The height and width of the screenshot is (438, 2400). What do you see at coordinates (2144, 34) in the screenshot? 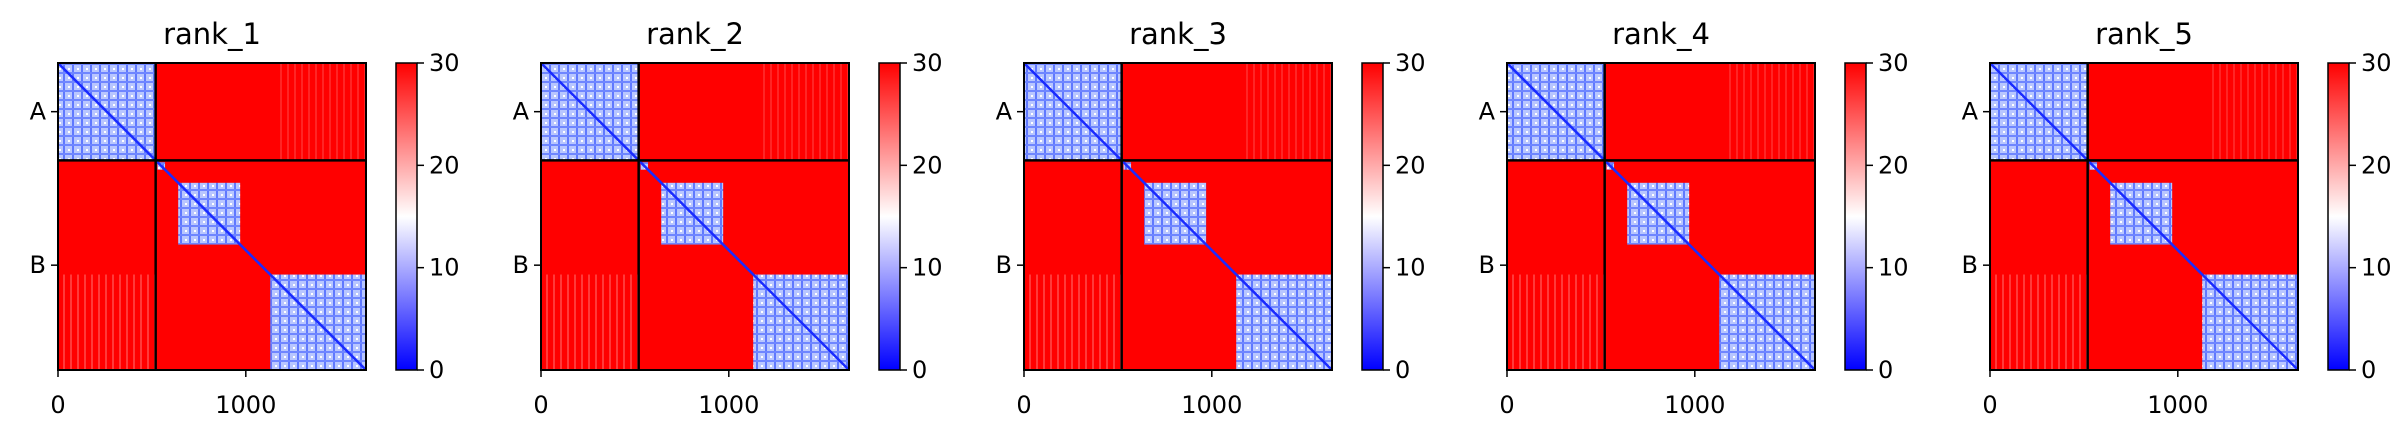
I see `panel-title: rank_5` at bounding box center [2144, 34].